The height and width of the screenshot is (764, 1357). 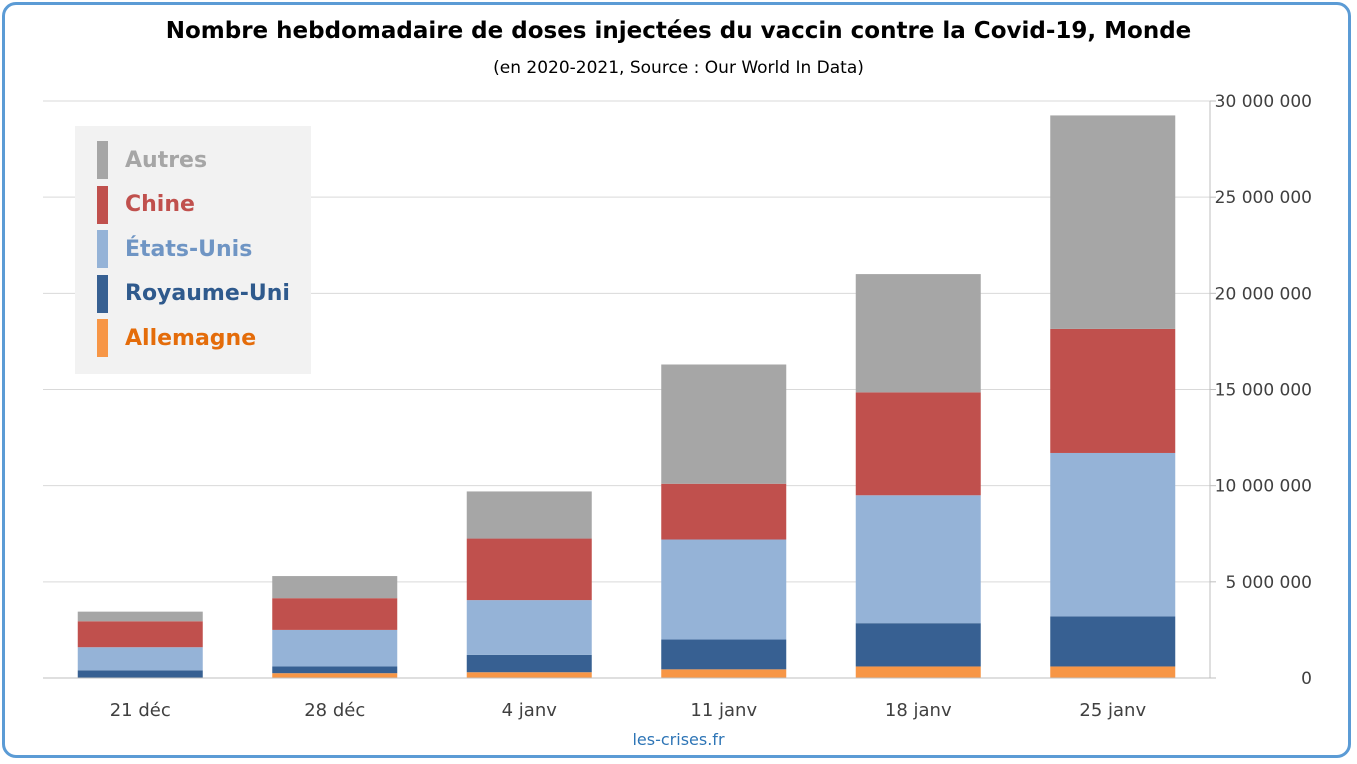 I want to click on x-tick-label: 28 déc, so click(x=334, y=710).